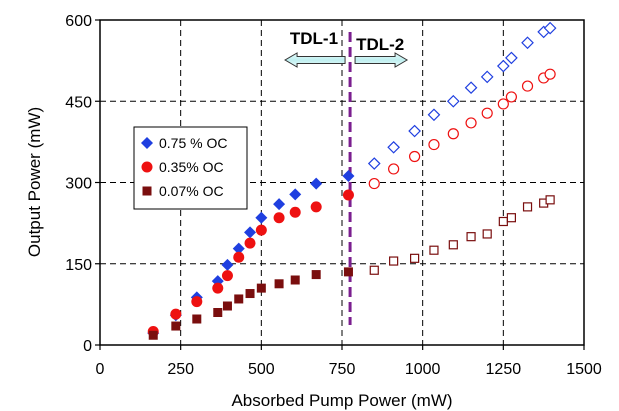 This screenshot has height=411, width=619. What do you see at coordinates (78, 21) in the screenshot?
I see `y-tick-label: 600` at bounding box center [78, 21].